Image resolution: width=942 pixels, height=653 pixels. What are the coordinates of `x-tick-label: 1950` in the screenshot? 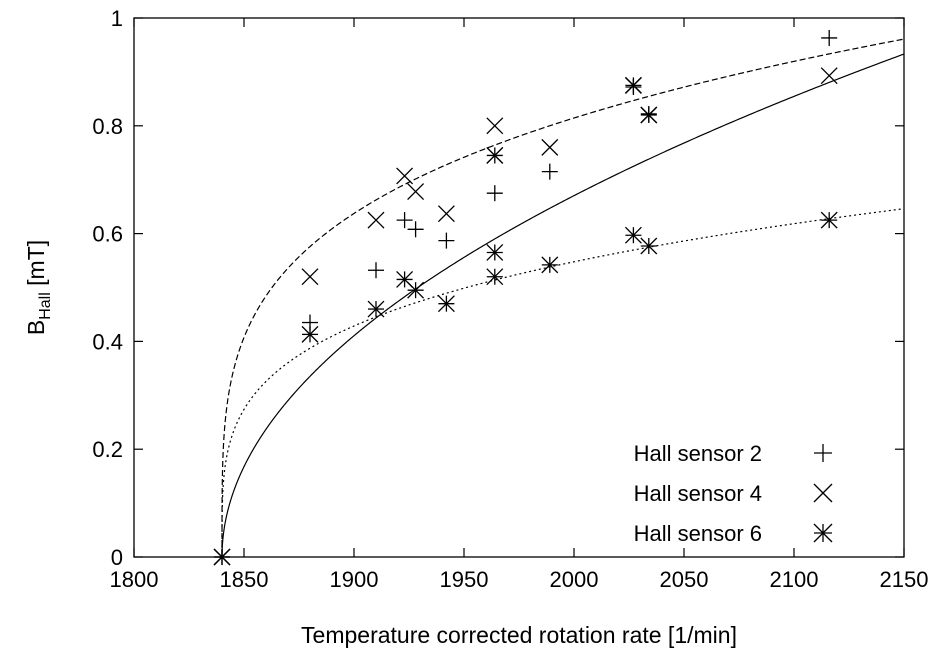 It's located at (464, 579).